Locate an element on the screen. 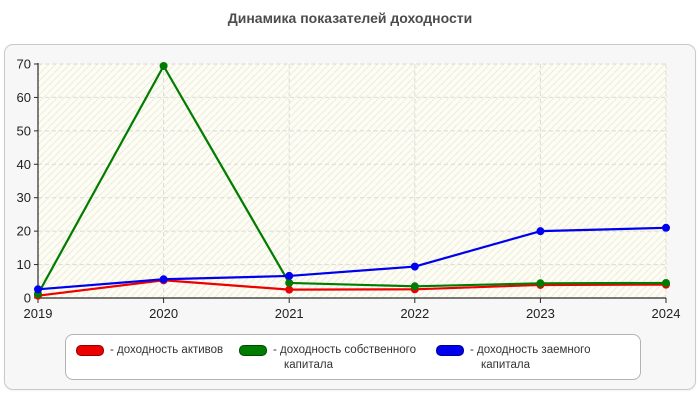 The height and width of the screenshot is (400, 700). svg-text: 70 is located at coordinates (24, 64).